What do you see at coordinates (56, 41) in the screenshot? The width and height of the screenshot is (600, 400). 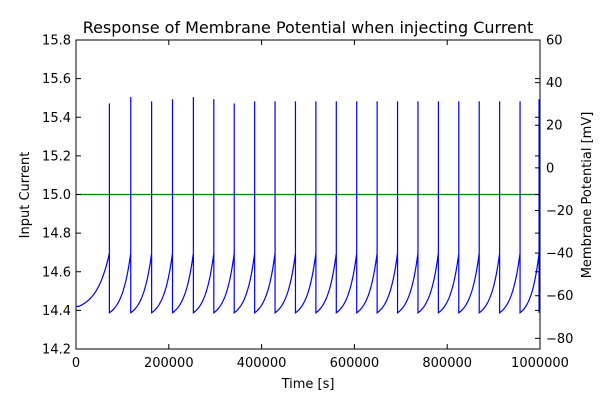 I see `left-tick-label: 15.8` at bounding box center [56, 41].